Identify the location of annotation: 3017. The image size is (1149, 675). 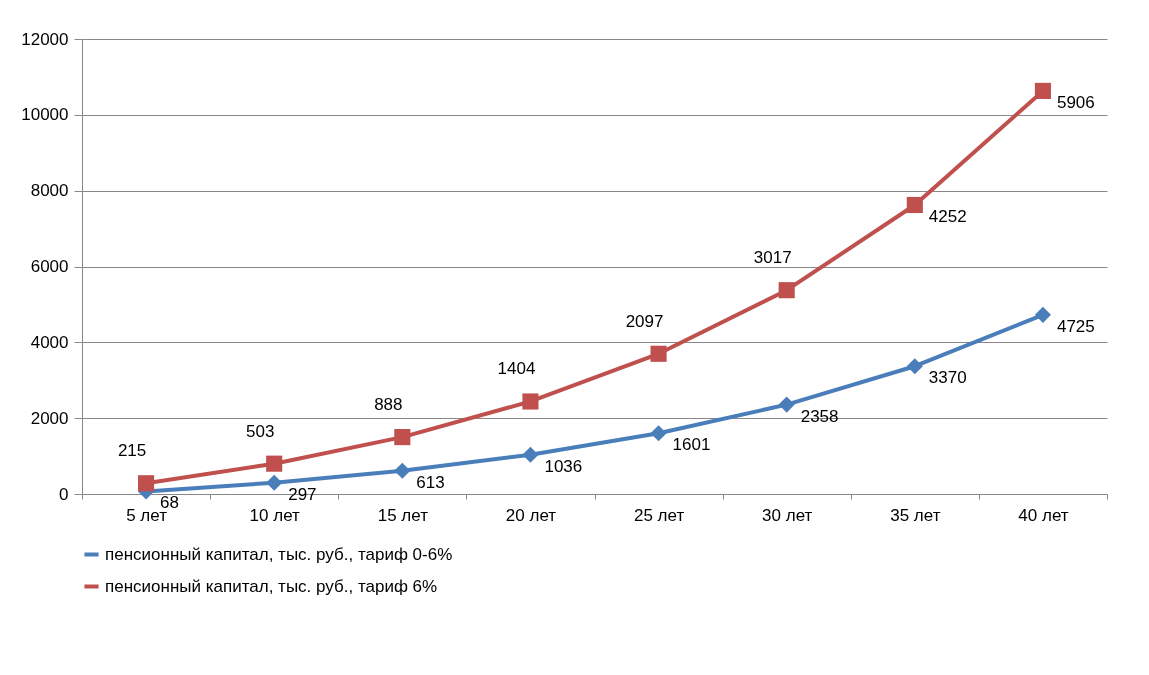
(772, 258).